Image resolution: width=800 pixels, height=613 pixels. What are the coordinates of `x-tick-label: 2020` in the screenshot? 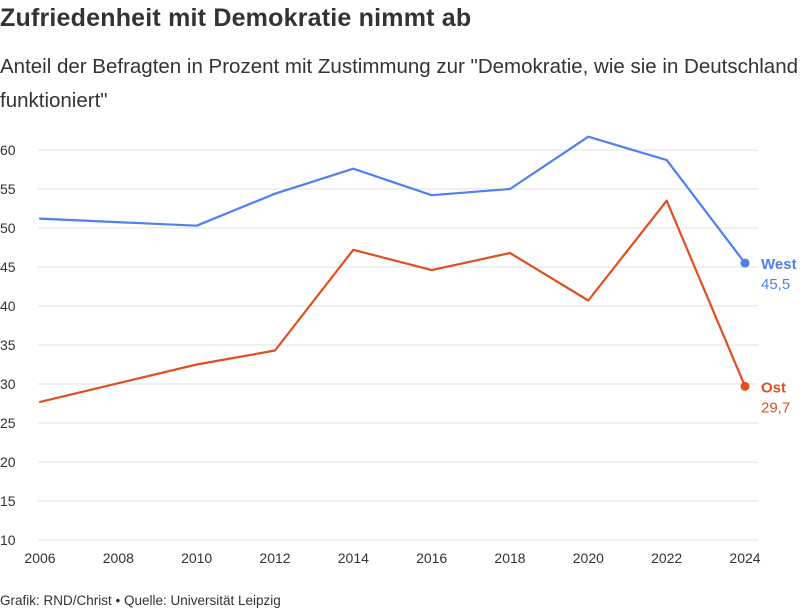 It's located at (588, 558).